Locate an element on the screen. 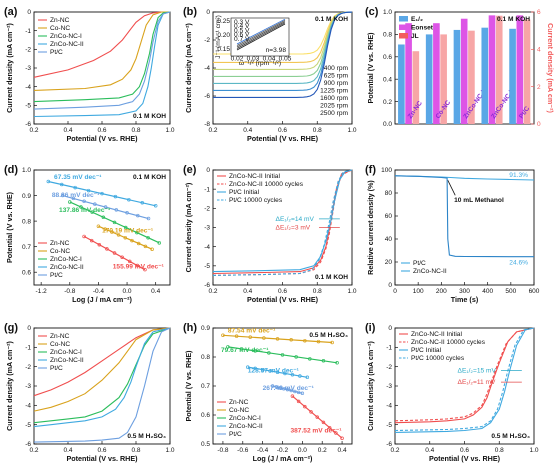  x-tick-label: -0.6 is located at coordinates (243, 450).